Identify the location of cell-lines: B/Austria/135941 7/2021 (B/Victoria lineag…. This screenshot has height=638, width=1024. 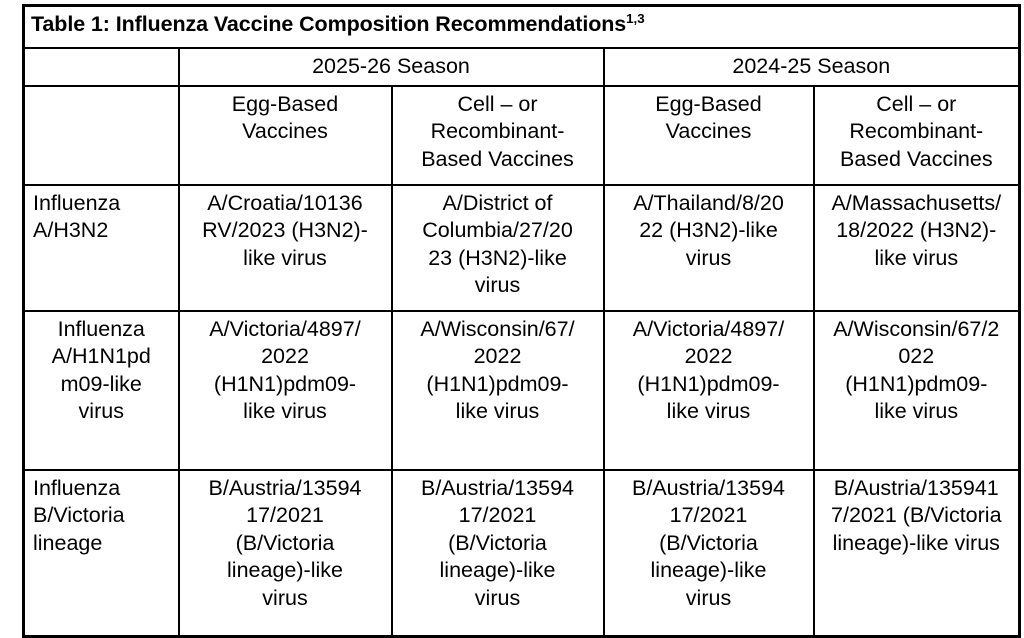
(917, 516).